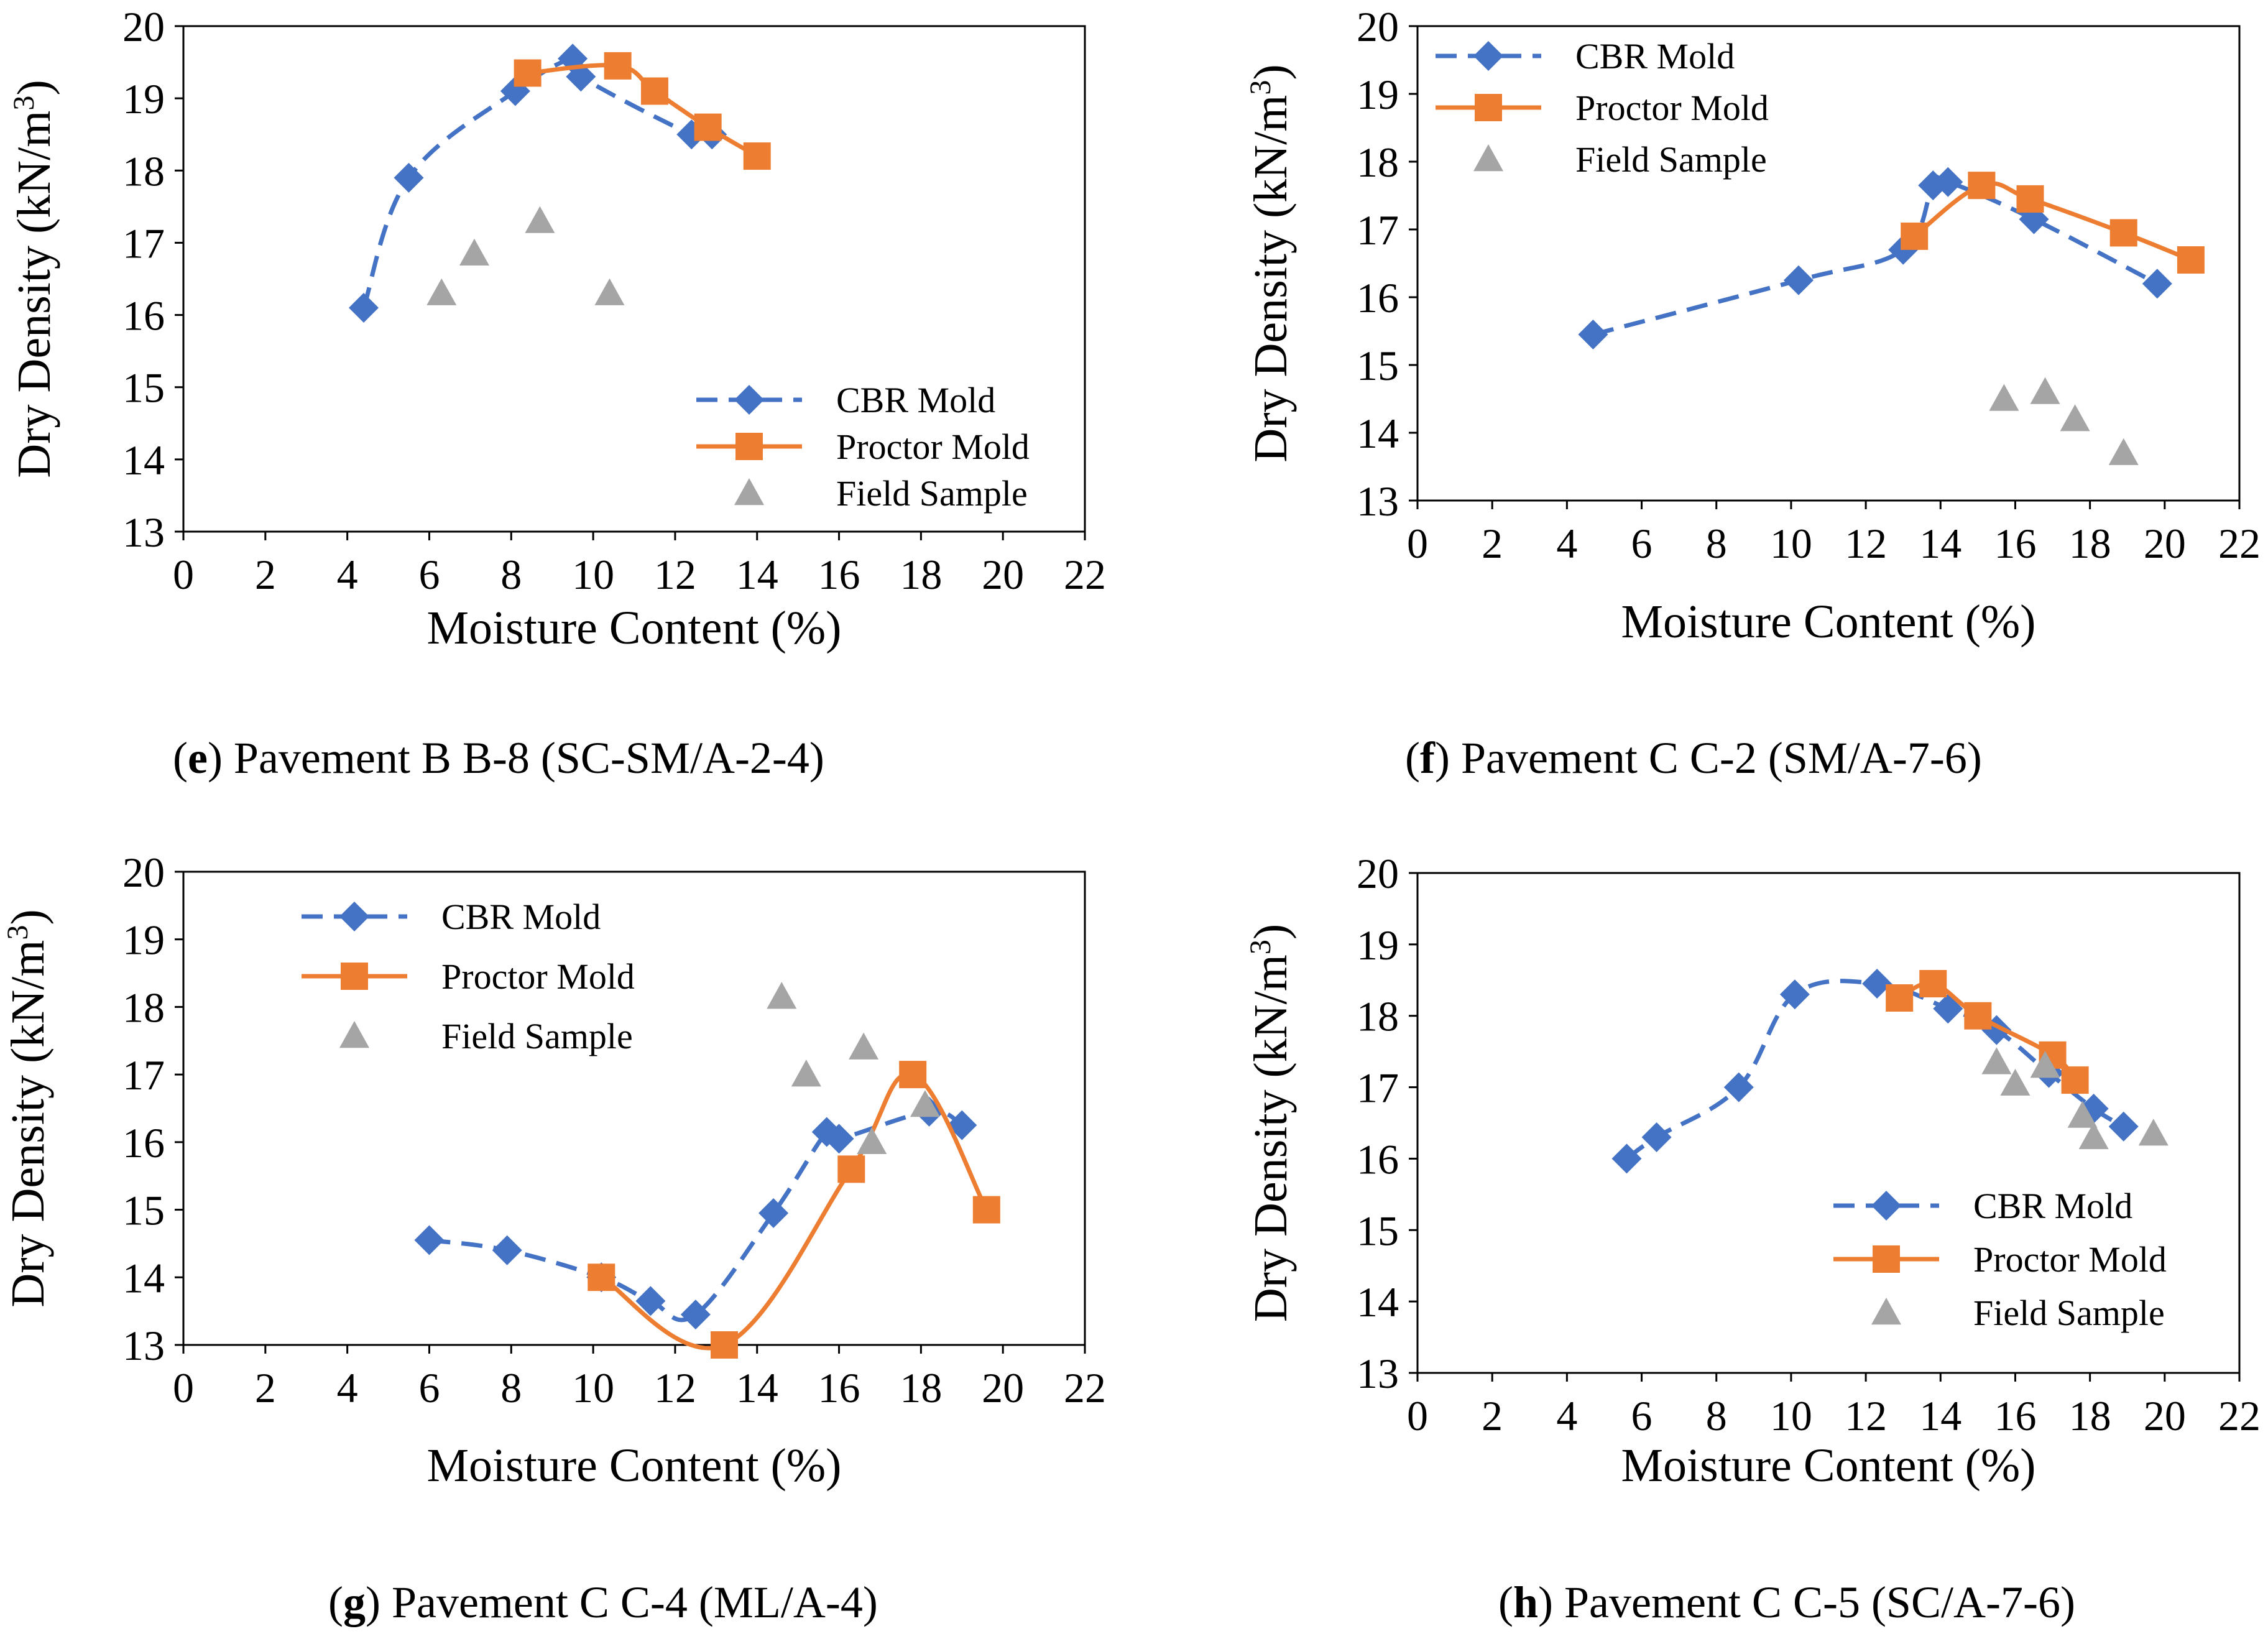 This screenshot has width=2268, height=1644. Describe the element at coordinates (1875, 255) in the screenshot. I see `cbr-line` at that location.